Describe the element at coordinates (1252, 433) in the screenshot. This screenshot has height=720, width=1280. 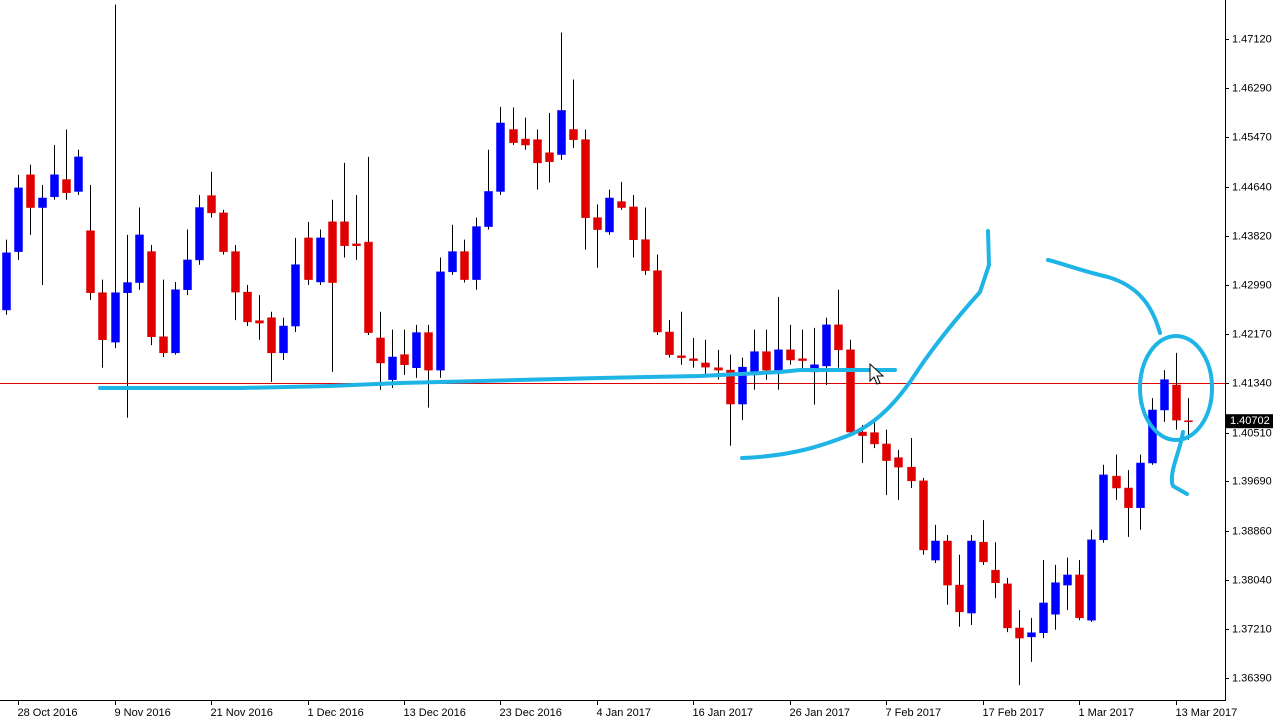
I see `y-tick-label: 1.40510` at that location.